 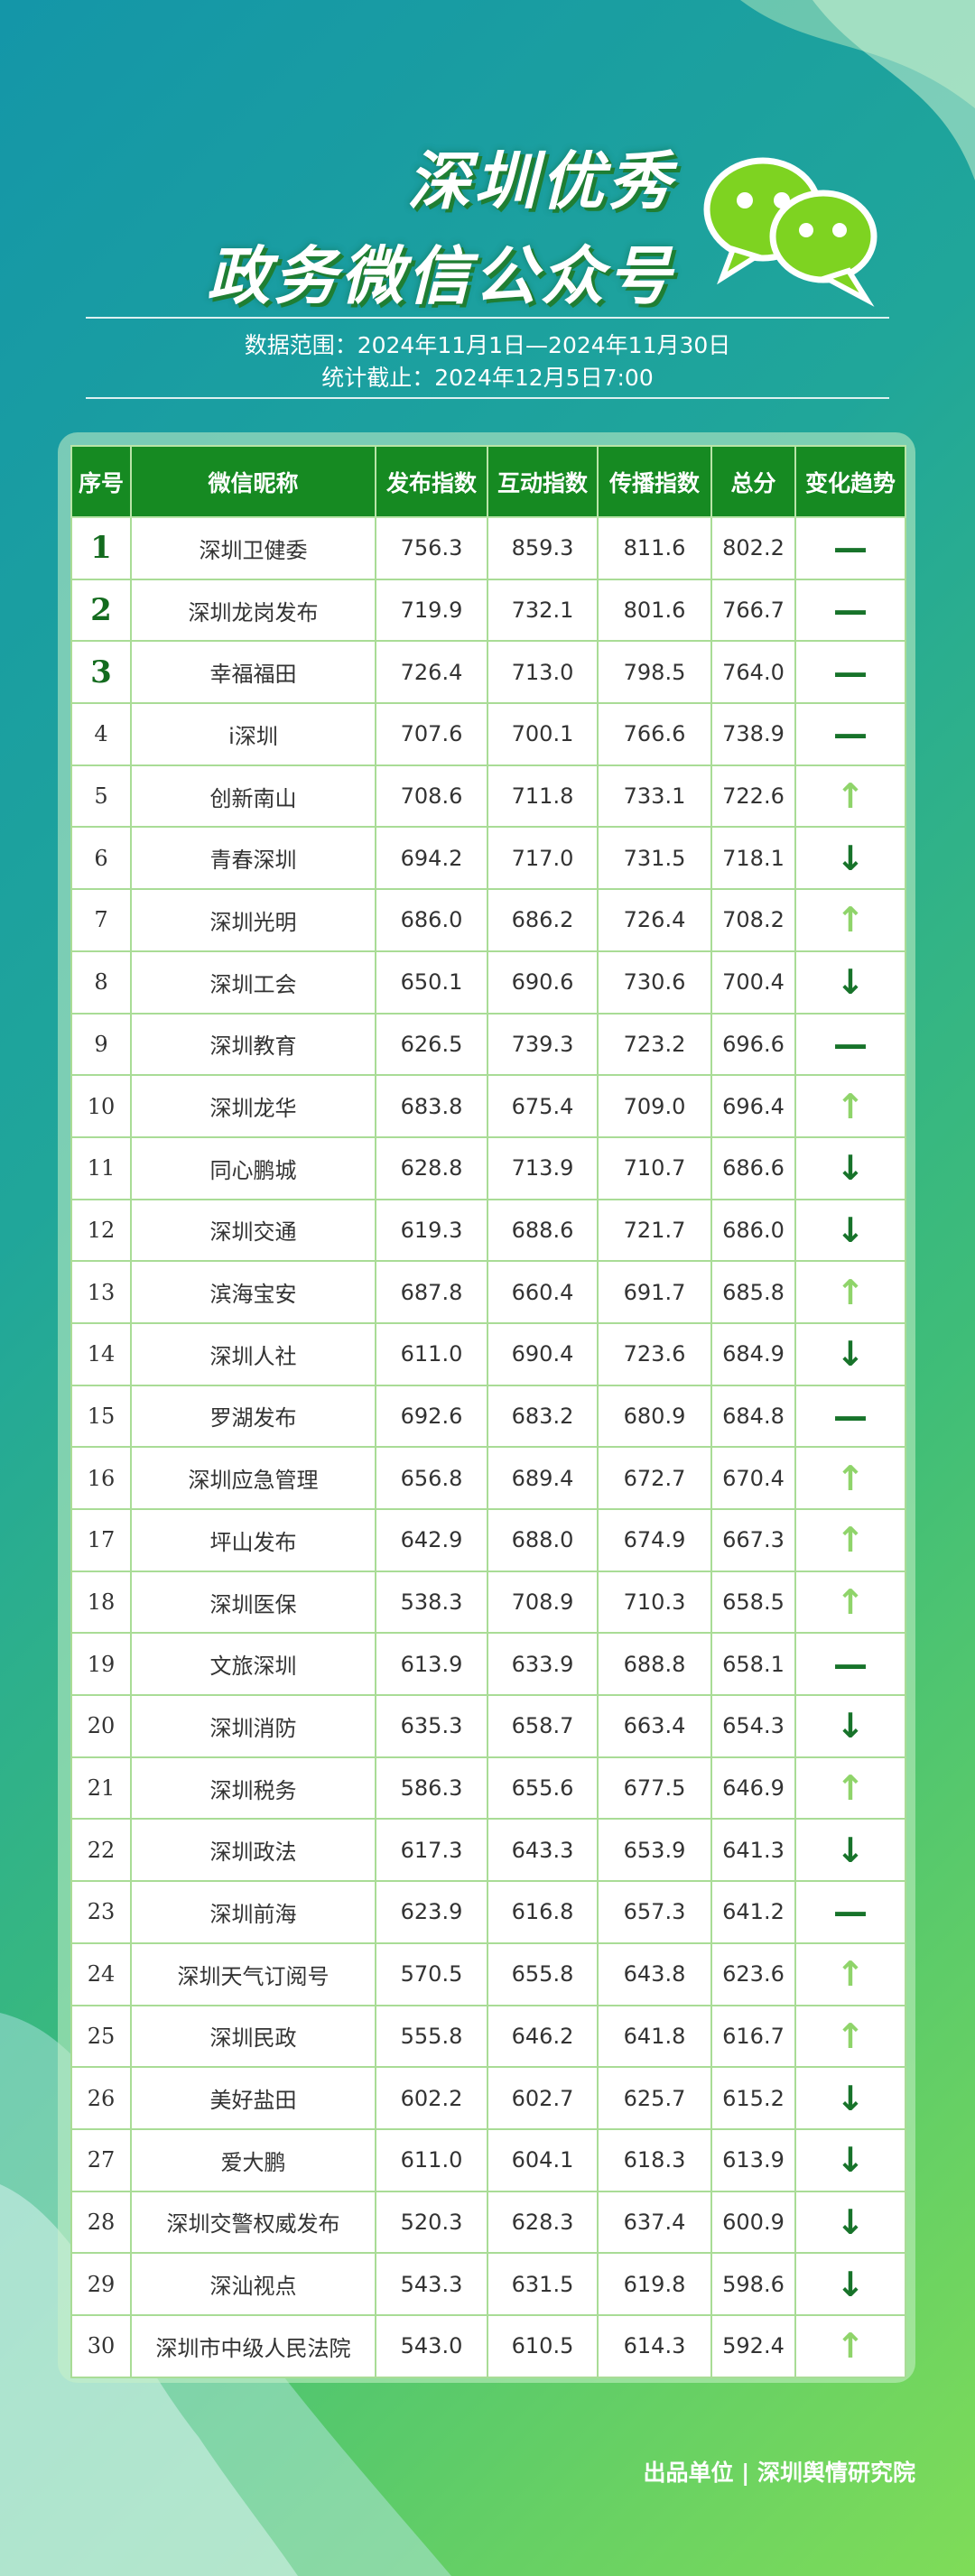 I want to click on account-name: 深圳龙华, so click(x=253, y=1106).